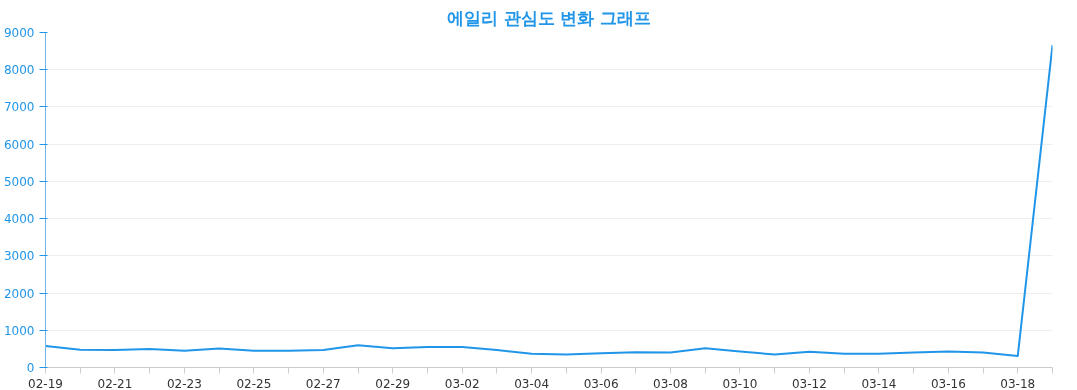  What do you see at coordinates (19, 219) in the screenshot?
I see `y-tick-label: 4000` at bounding box center [19, 219].